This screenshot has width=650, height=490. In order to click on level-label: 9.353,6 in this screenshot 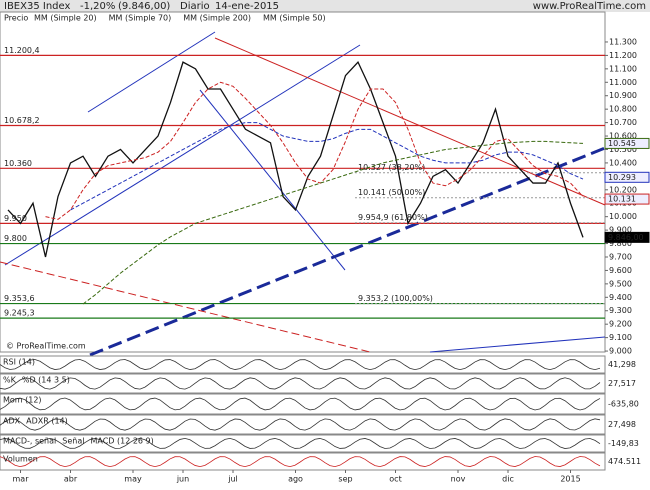, I will do `click(19, 298)`.